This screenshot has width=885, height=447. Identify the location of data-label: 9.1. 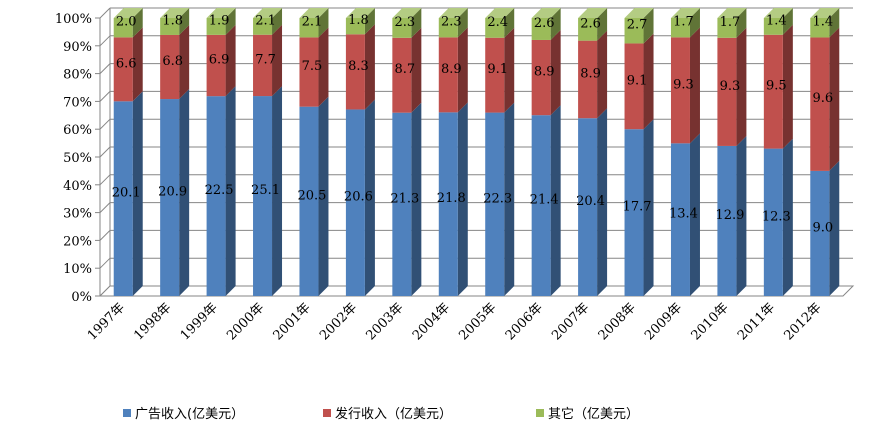
(637, 80).